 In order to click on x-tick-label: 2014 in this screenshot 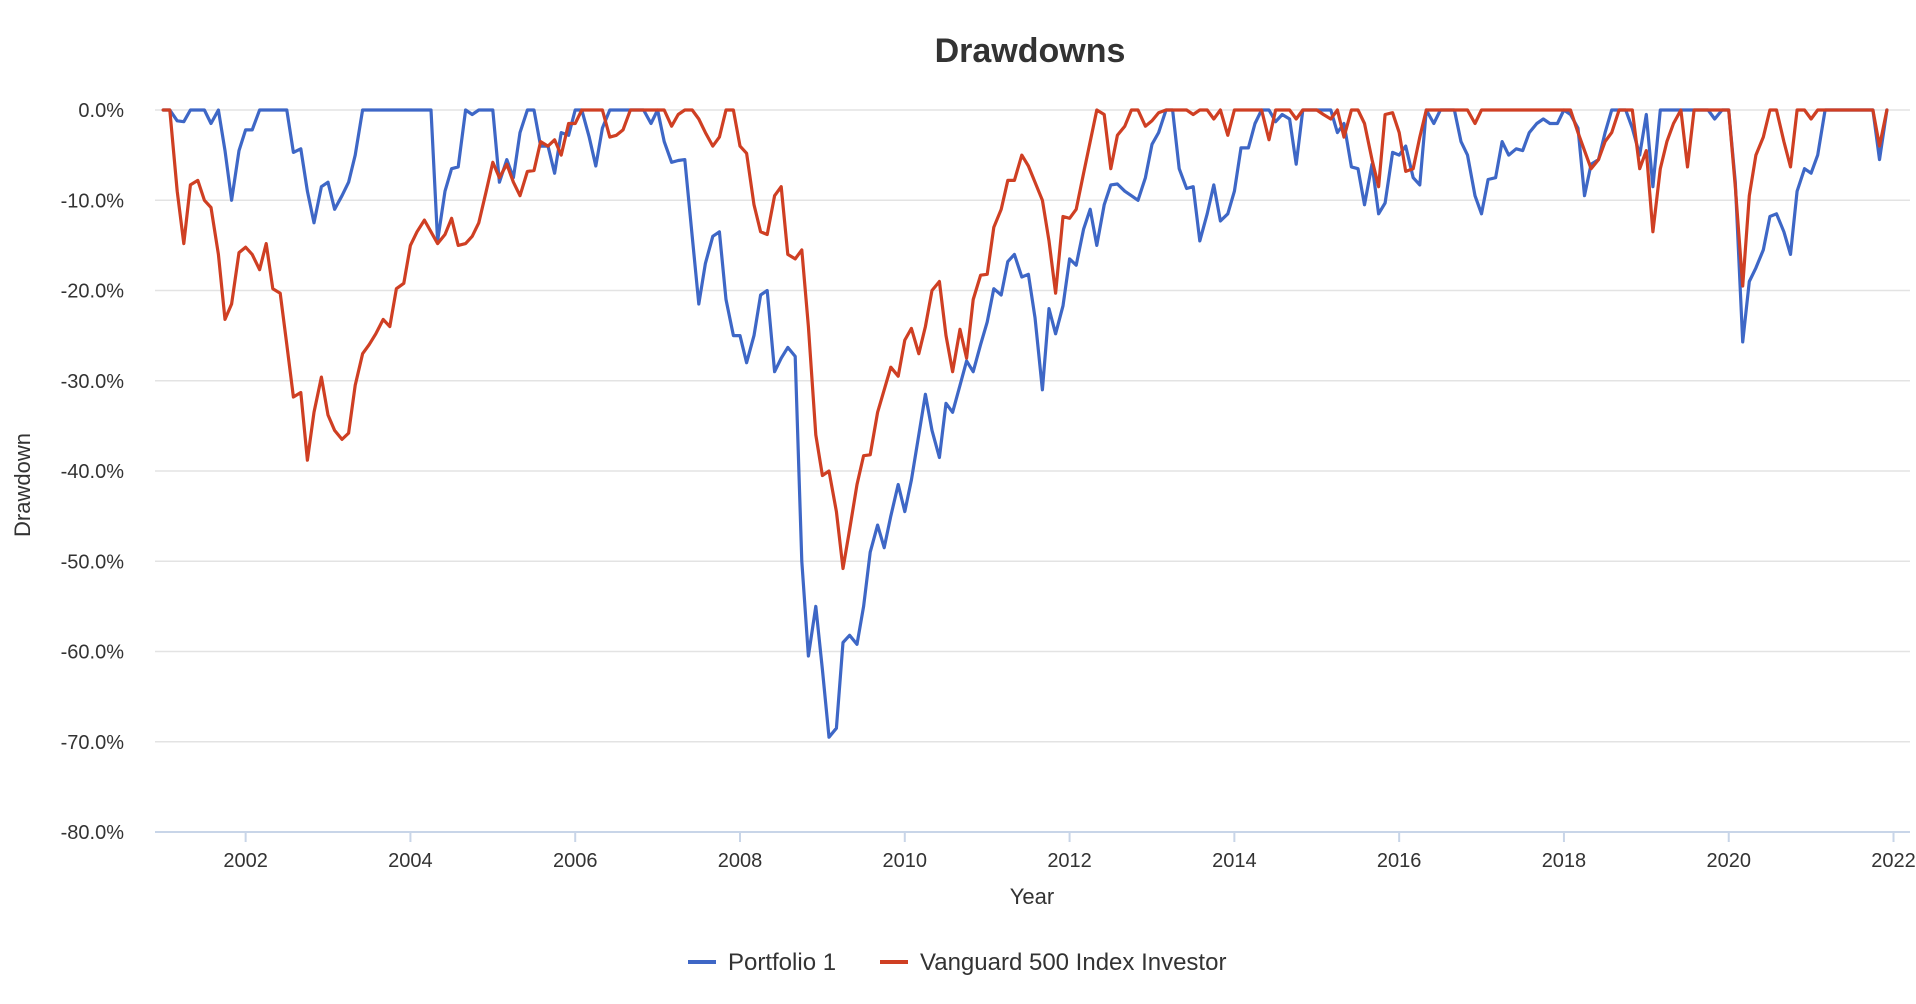, I will do `click(1234, 861)`.